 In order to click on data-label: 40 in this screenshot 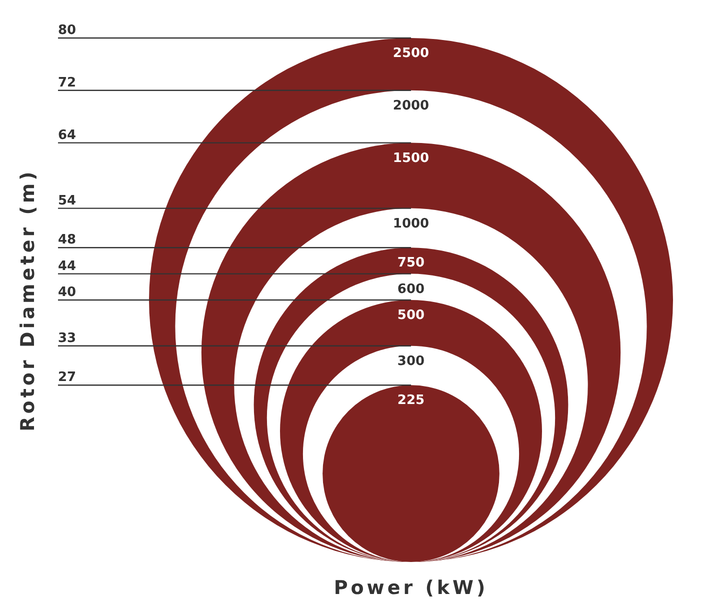, I will do `click(67, 292)`.